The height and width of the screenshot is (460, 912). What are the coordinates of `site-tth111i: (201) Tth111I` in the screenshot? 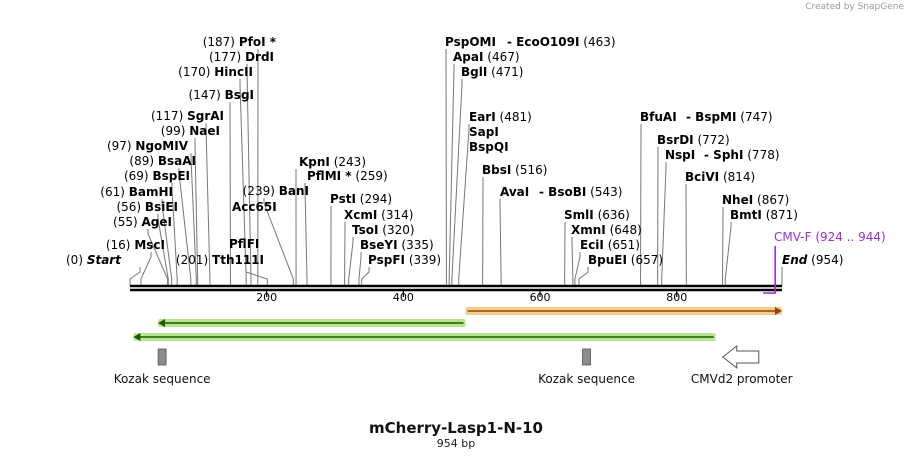 It's located at (220, 260).